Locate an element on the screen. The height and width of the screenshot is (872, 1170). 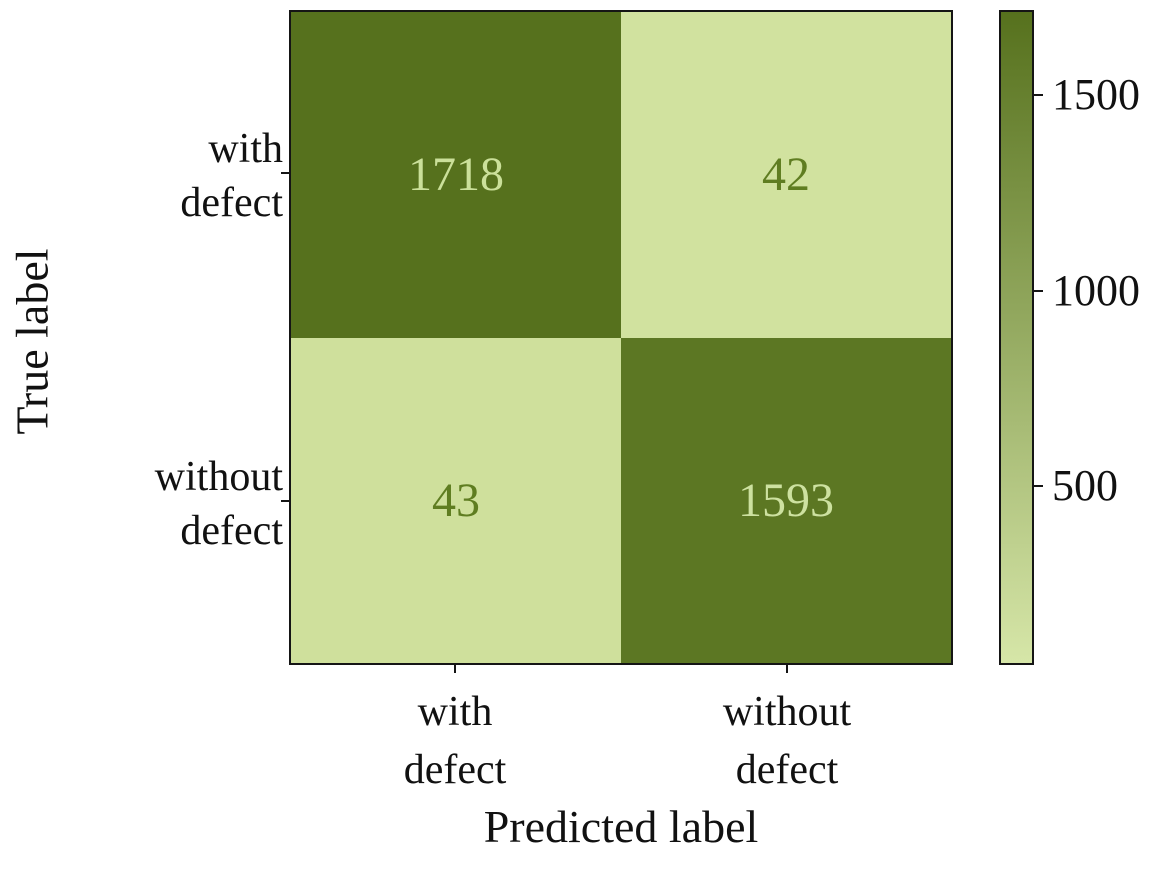
cell-true-with-pred-without: 42 is located at coordinates (786, 175).